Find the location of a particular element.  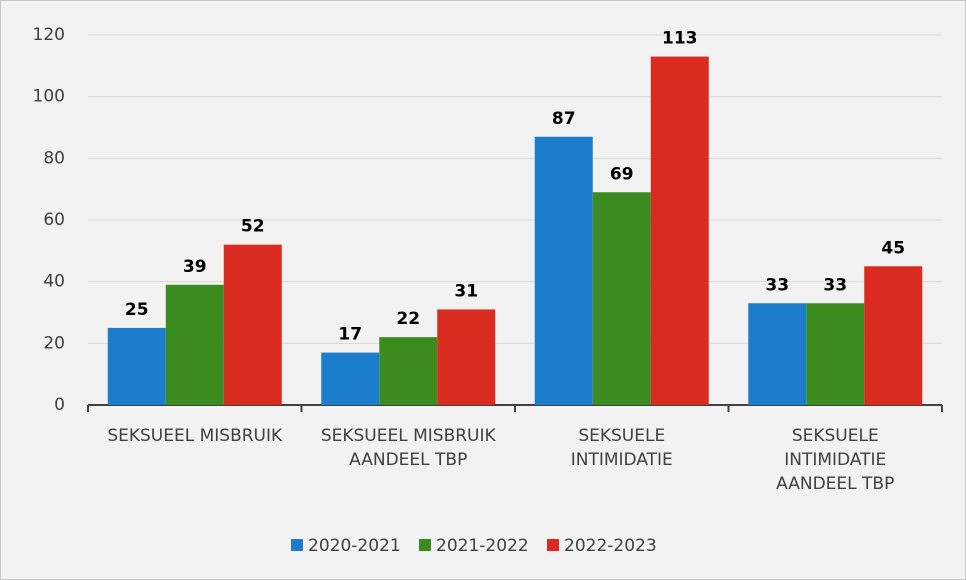

y-tick-label: 20 is located at coordinates (54, 343).